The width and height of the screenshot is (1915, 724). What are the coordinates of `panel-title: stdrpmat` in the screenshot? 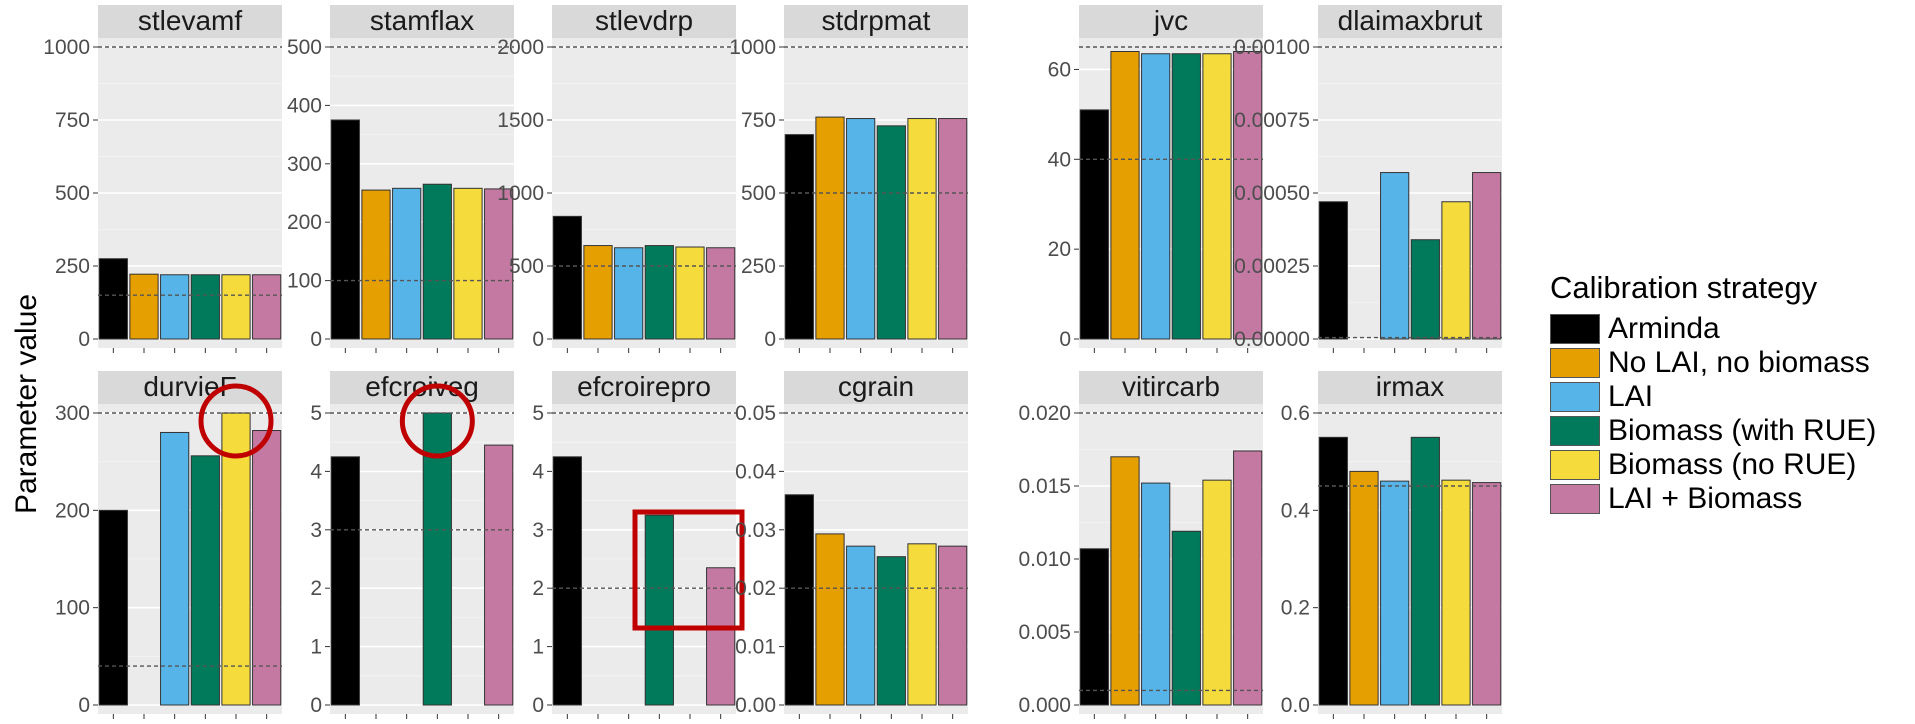 It's located at (876, 20).